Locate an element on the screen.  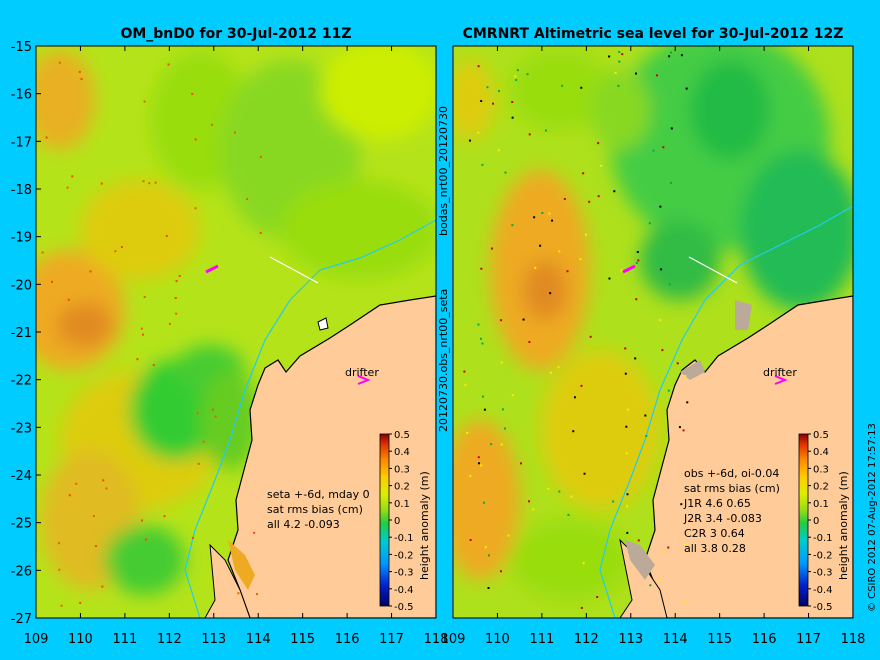
right-x-tick-label: 115 is located at coordinates (719, 639).